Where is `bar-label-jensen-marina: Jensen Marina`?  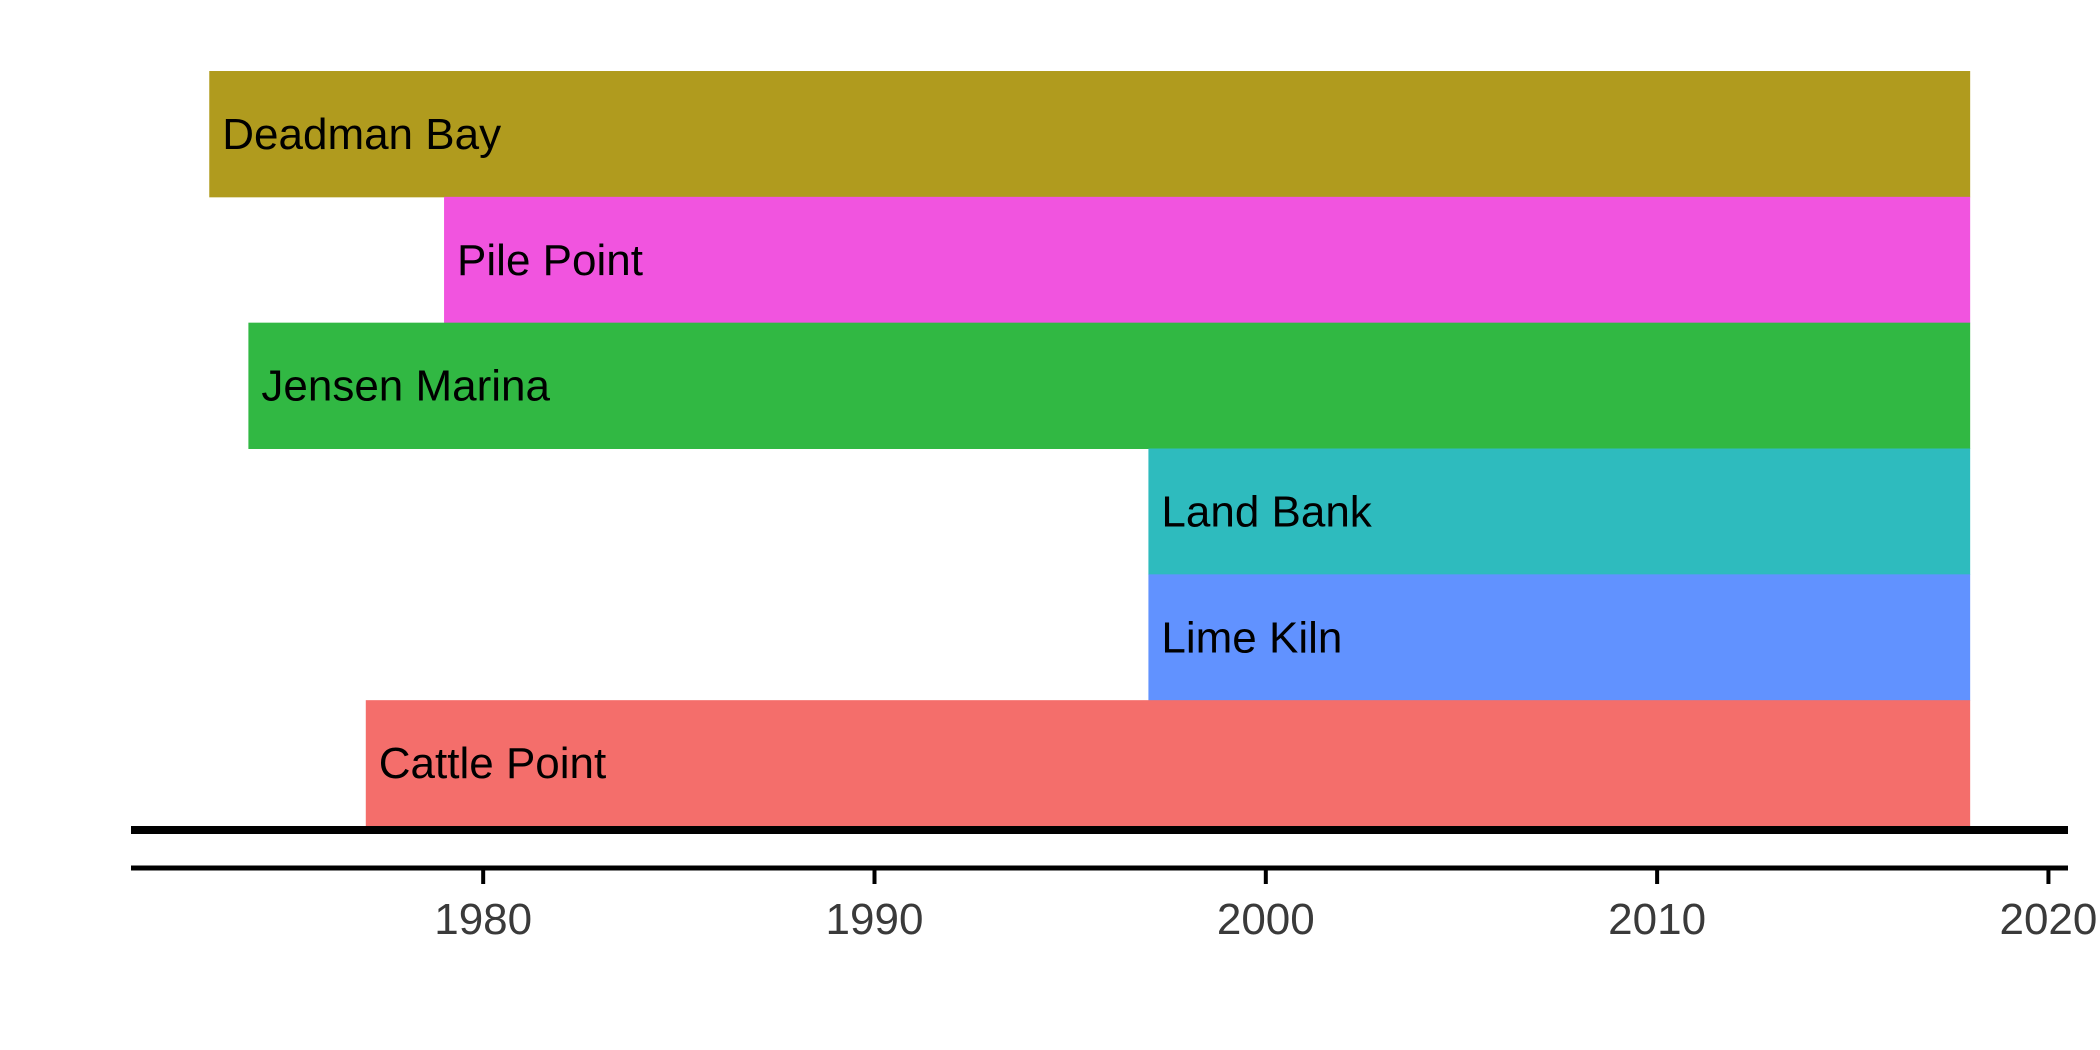 bar-label-jensen-marina: Jensen Marina is located at coordinates (405, 386).